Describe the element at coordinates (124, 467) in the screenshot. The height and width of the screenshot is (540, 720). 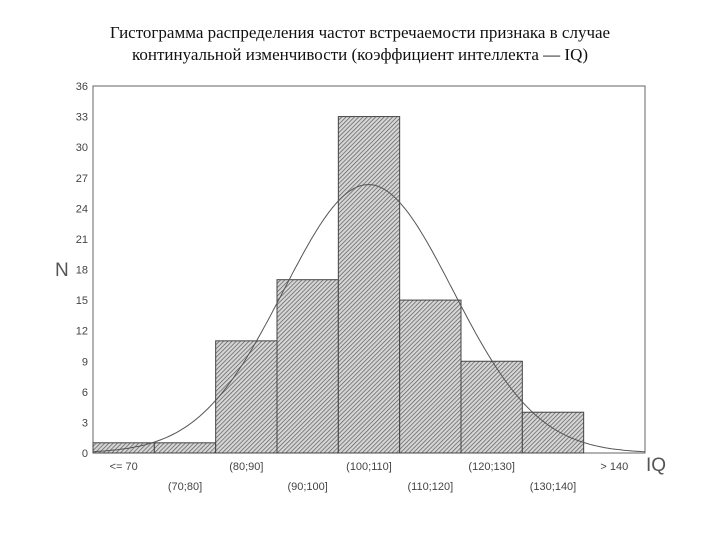
I see `x-tick-label: <= 70` at that location.